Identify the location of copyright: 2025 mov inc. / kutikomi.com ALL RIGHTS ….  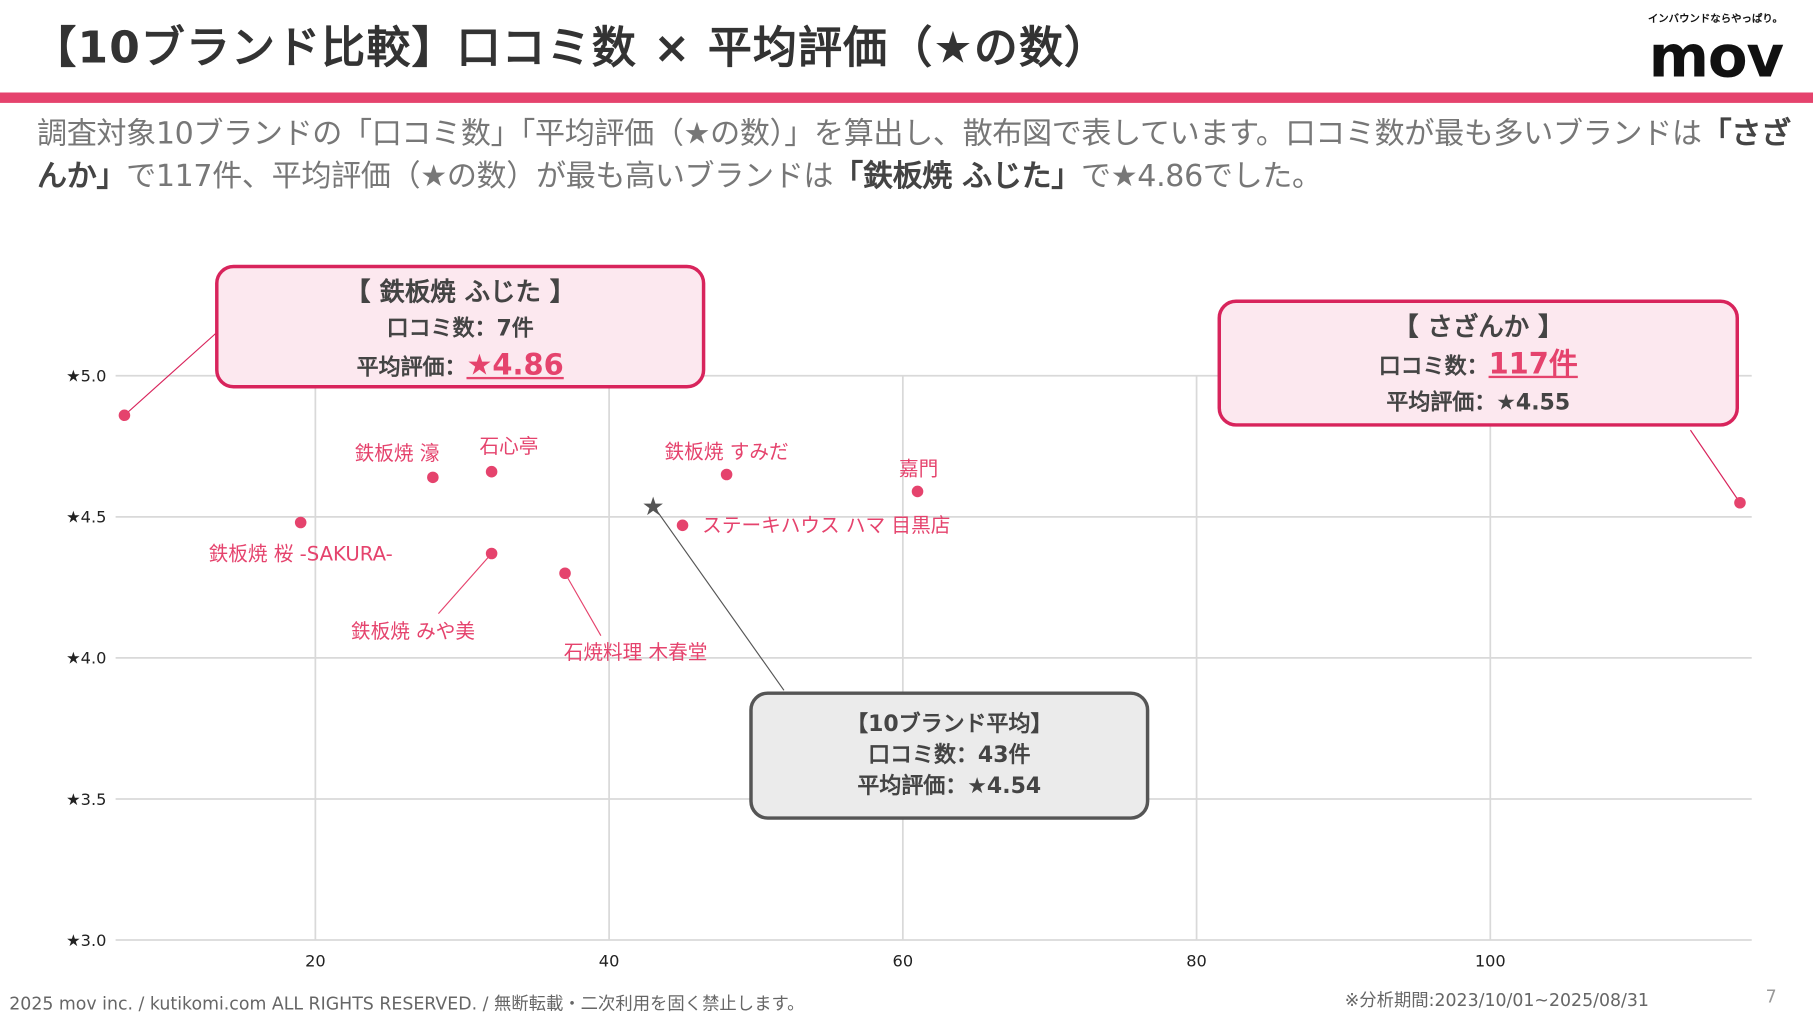
(407, 1004).